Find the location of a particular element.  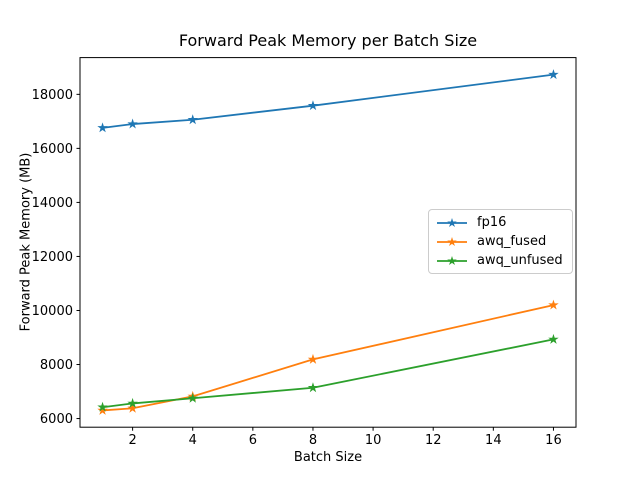

x-tick-label: 8 is located at coordinates (313, 440).